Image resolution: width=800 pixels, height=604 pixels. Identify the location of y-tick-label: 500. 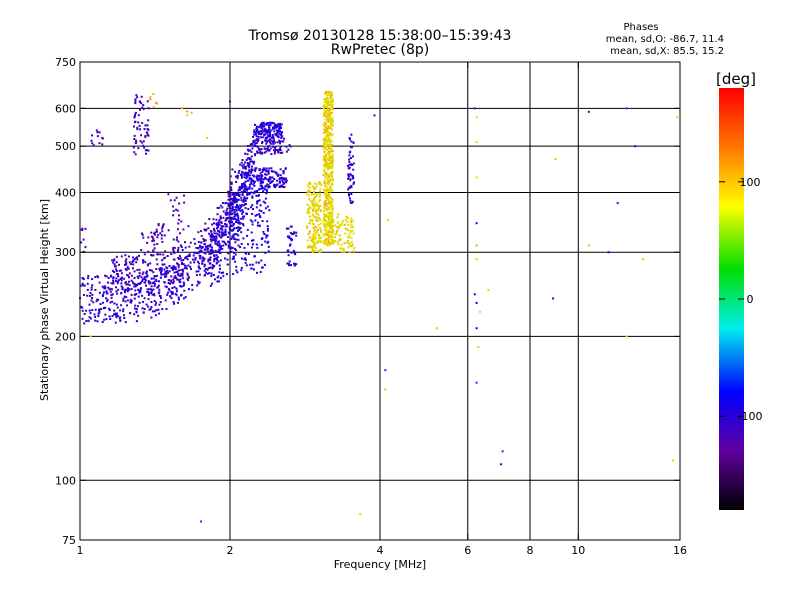
(65, 146).